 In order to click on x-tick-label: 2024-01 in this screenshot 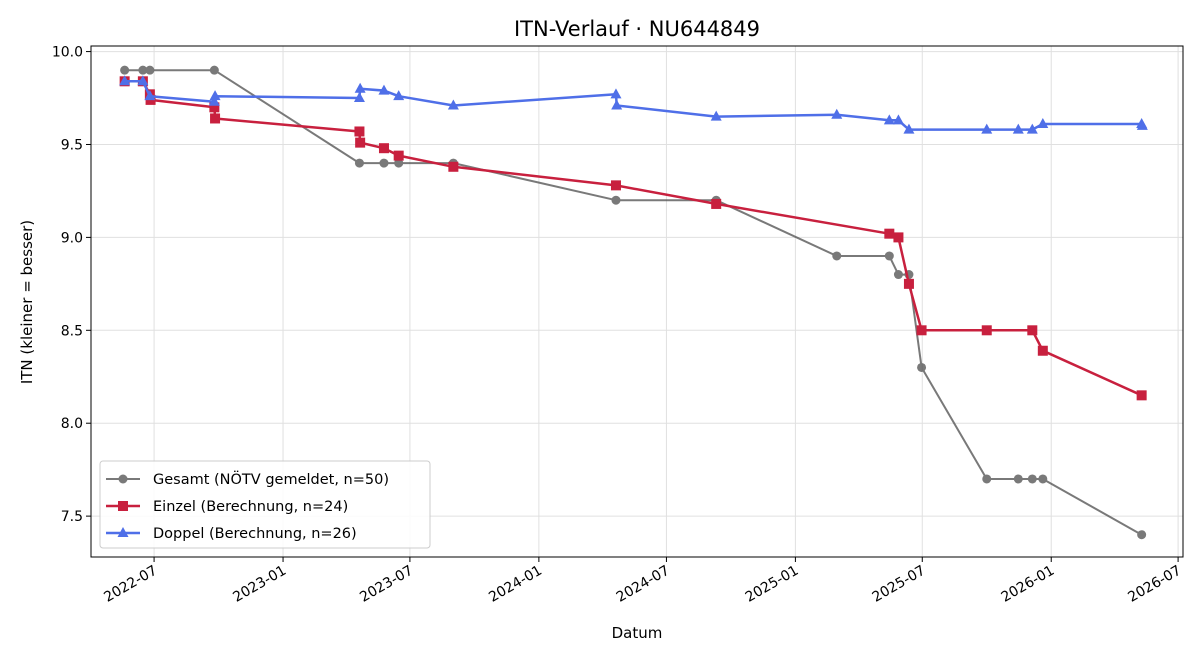, I will do `click(515, 584)`.